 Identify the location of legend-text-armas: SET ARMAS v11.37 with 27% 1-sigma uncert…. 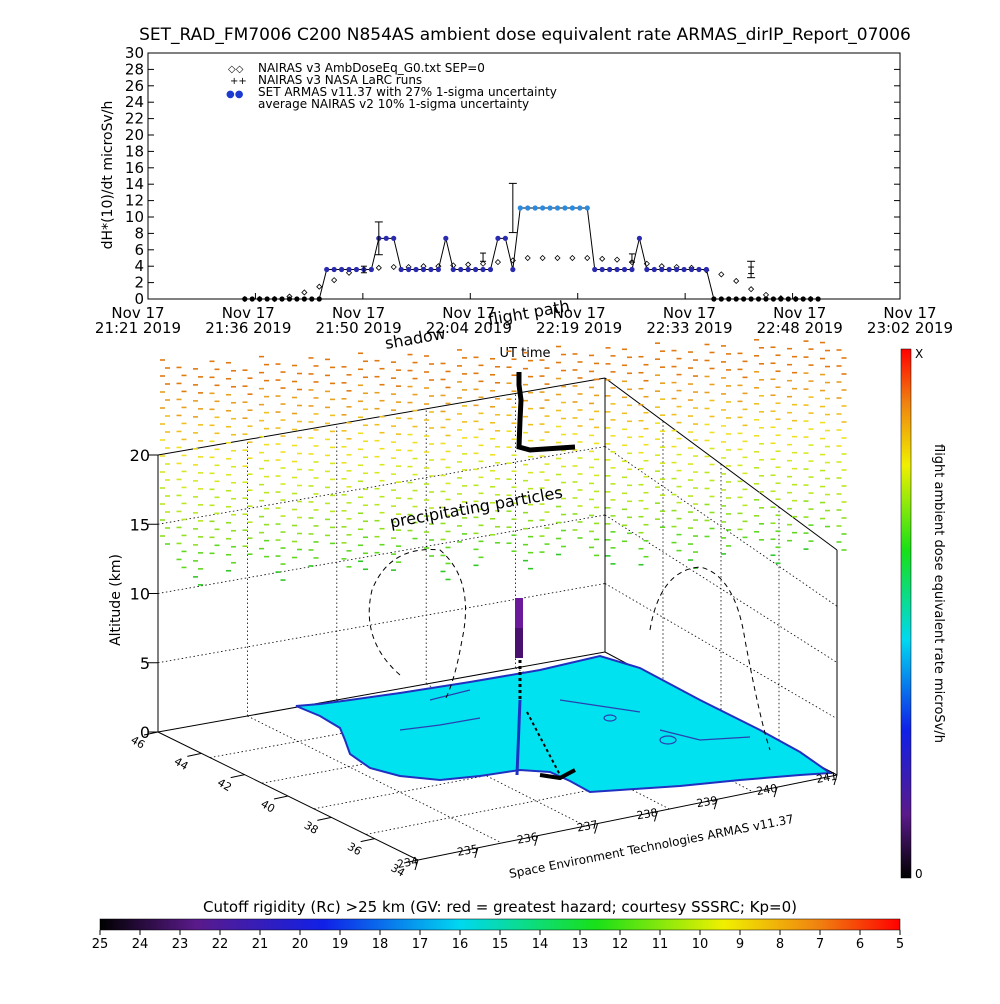
(407, 92).